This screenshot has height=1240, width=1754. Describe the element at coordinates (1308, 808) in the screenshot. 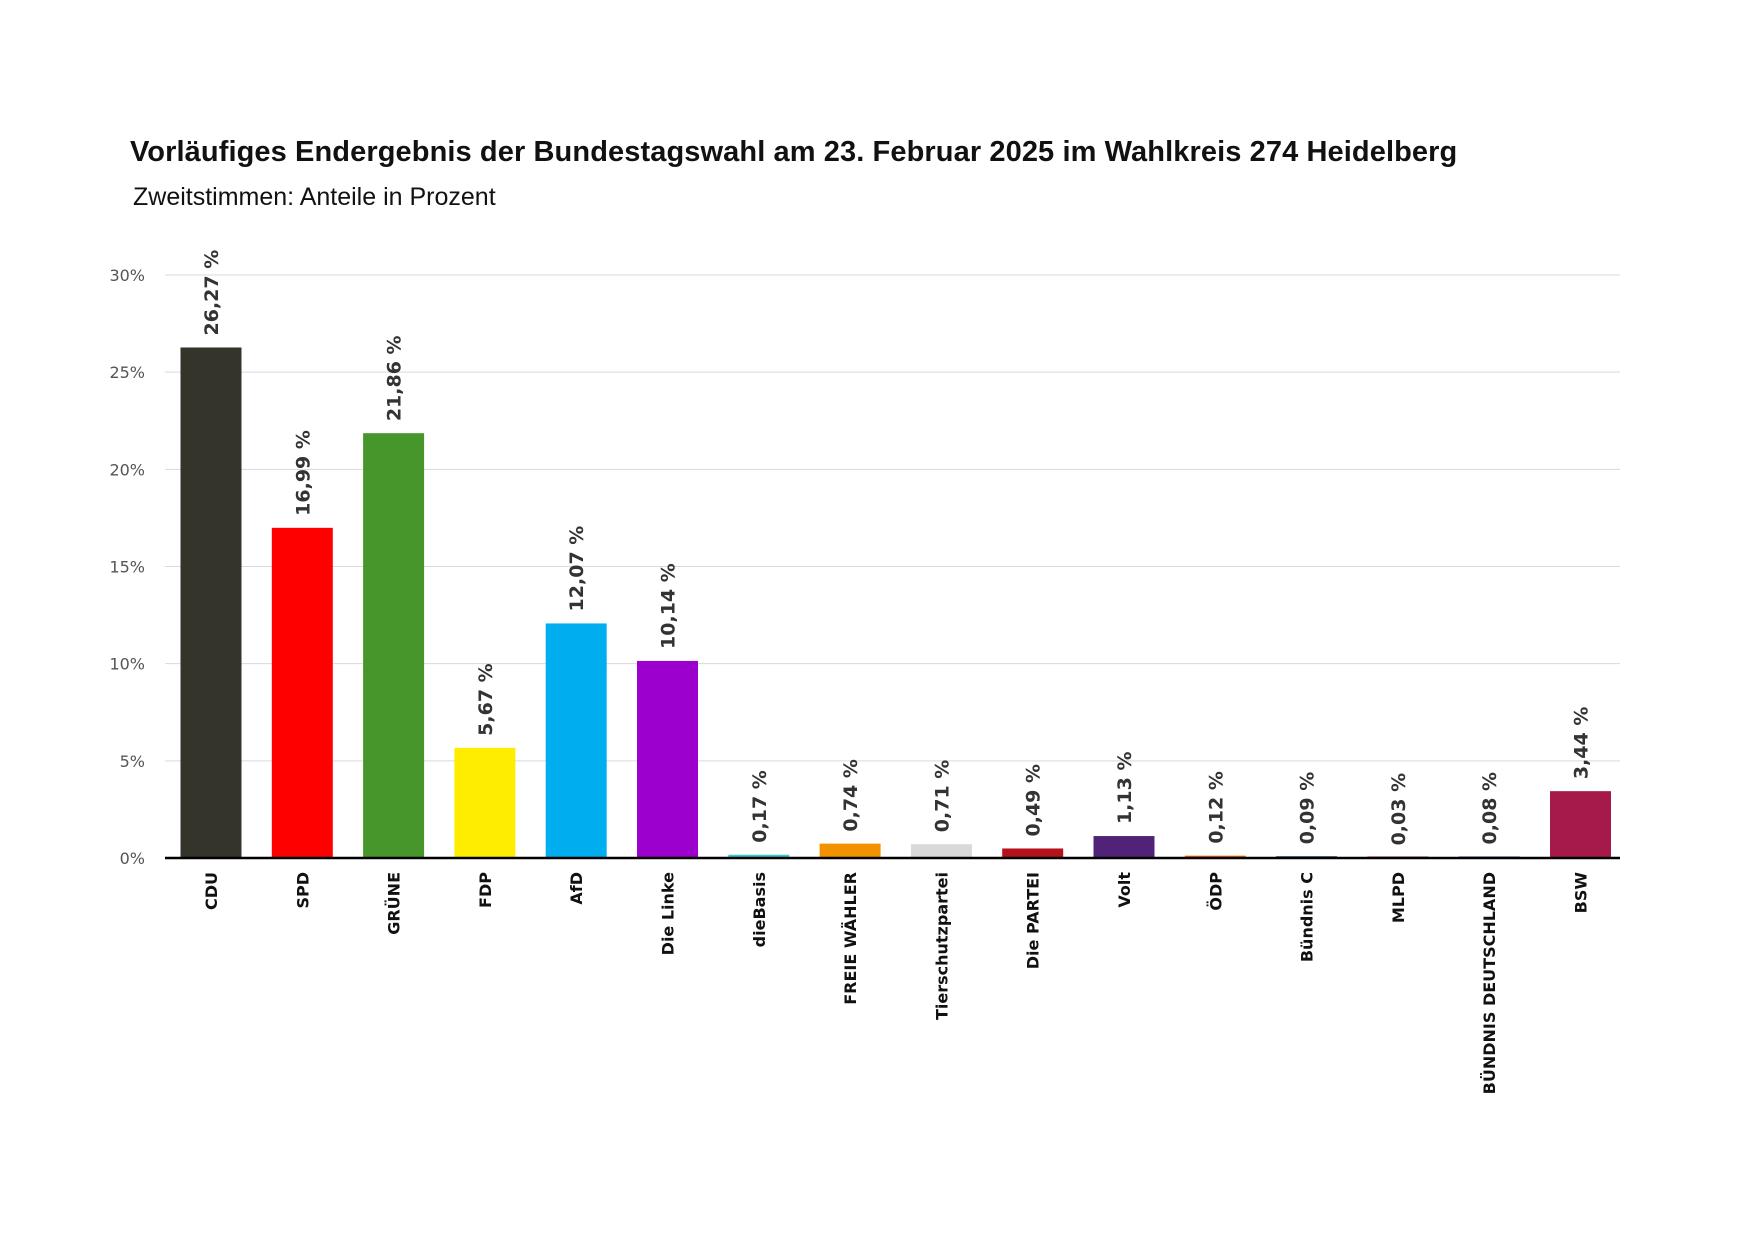

I see `data-label-12: 0,09 %` at that location.